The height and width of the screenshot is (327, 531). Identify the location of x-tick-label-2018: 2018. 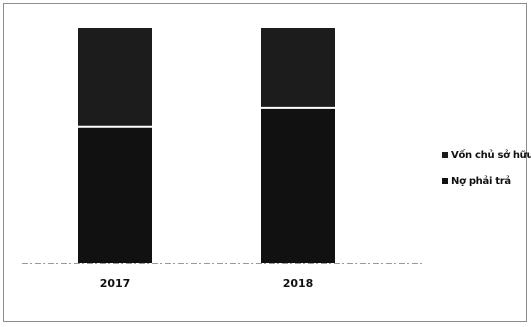
(298, 283).